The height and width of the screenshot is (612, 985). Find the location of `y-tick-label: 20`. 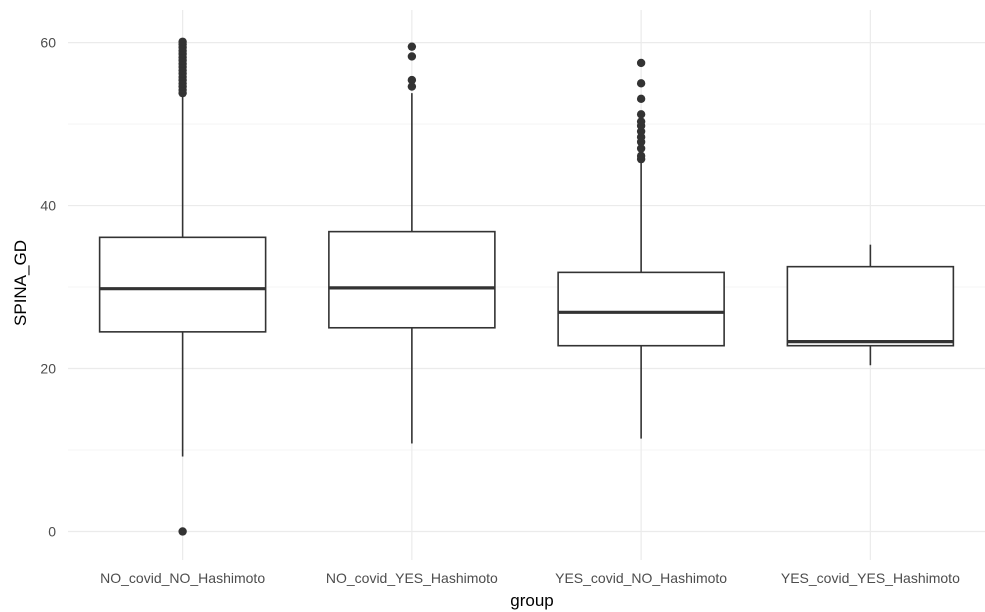

y-tick-label: 20 is located at coordinates (48, 369).